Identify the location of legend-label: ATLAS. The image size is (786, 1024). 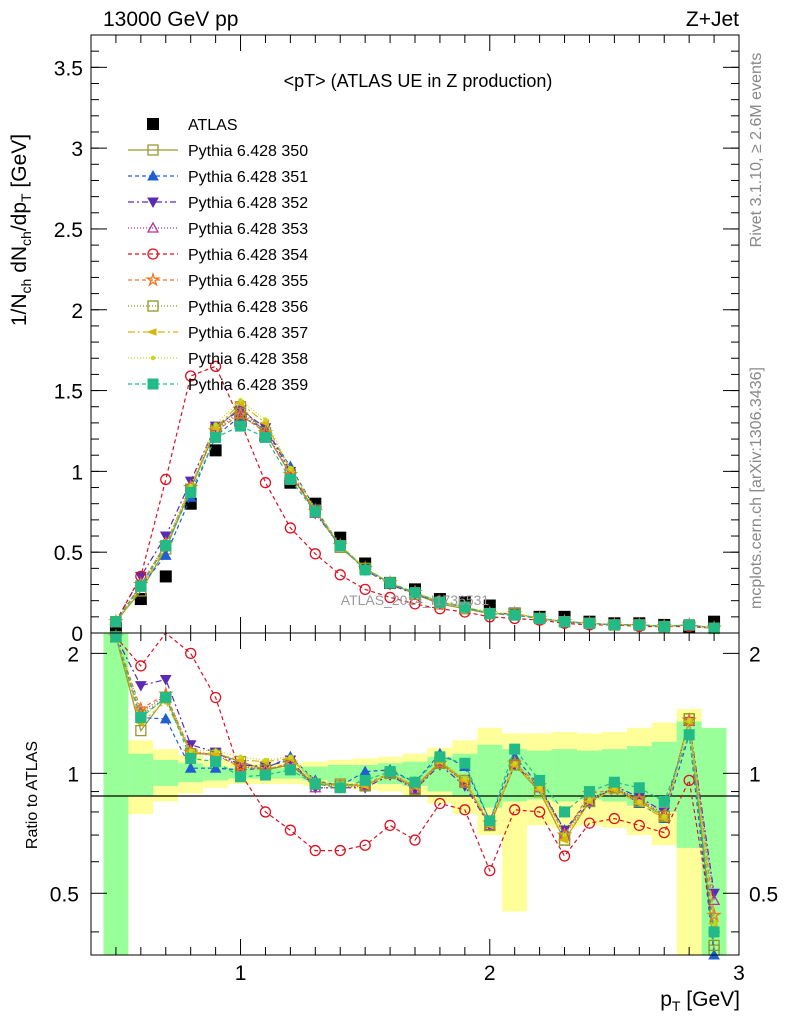
(213, 125).